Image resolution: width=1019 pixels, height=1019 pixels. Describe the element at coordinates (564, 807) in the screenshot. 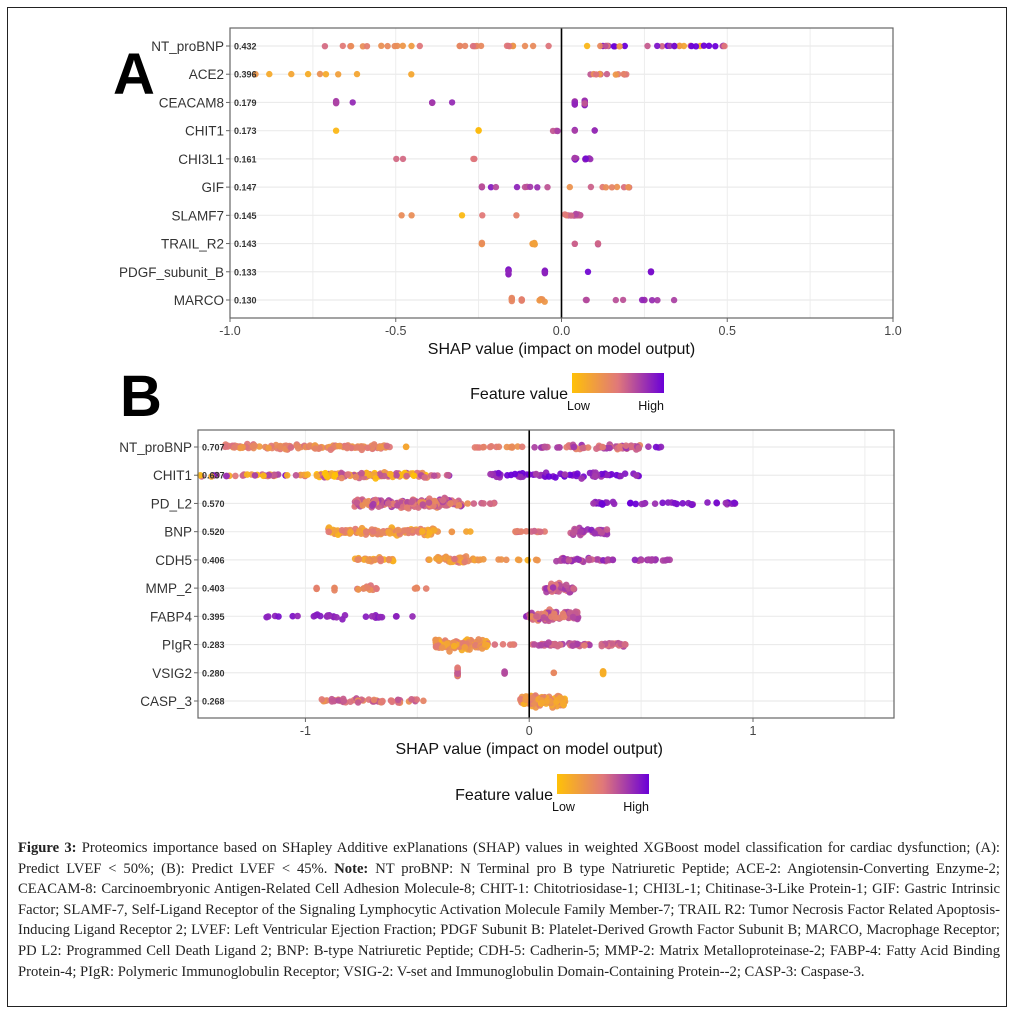

I see `legend-low-label: Low` at that location.